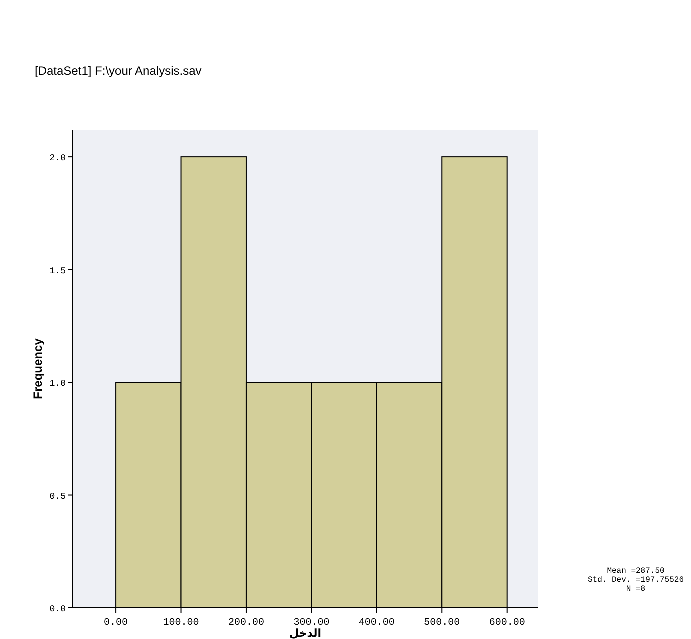 The height and width of the screenshot is (639, 691). What do you see at coordinates (58, 271) in the screenshot?
I see `y-tick-label: 1.5` at bounding box center [58, 271].